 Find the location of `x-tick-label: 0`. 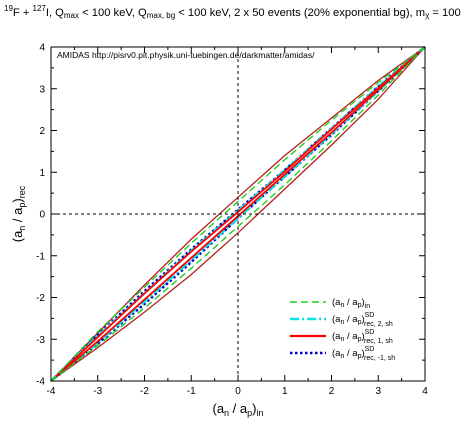

x-tick-label: 0 is located at coordinates (238, 391).